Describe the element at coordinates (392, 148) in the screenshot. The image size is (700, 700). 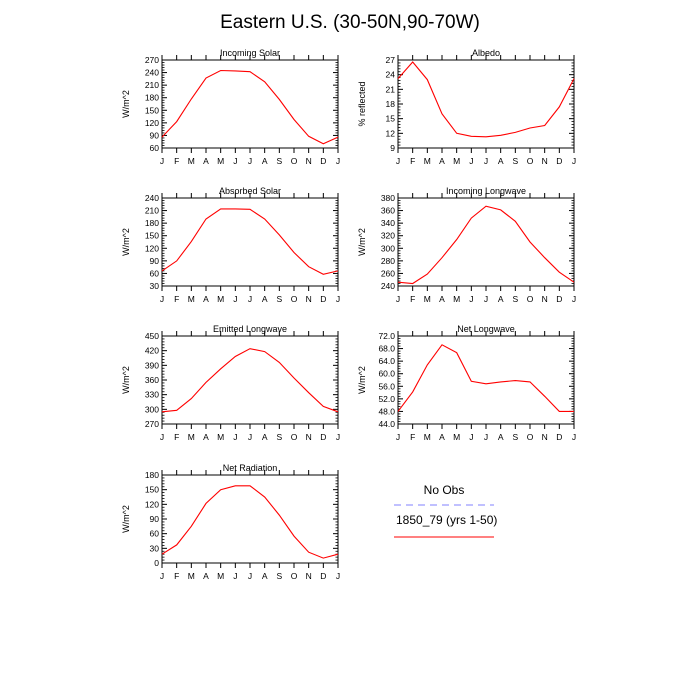
I see `y-tick-label: 9` at that location.